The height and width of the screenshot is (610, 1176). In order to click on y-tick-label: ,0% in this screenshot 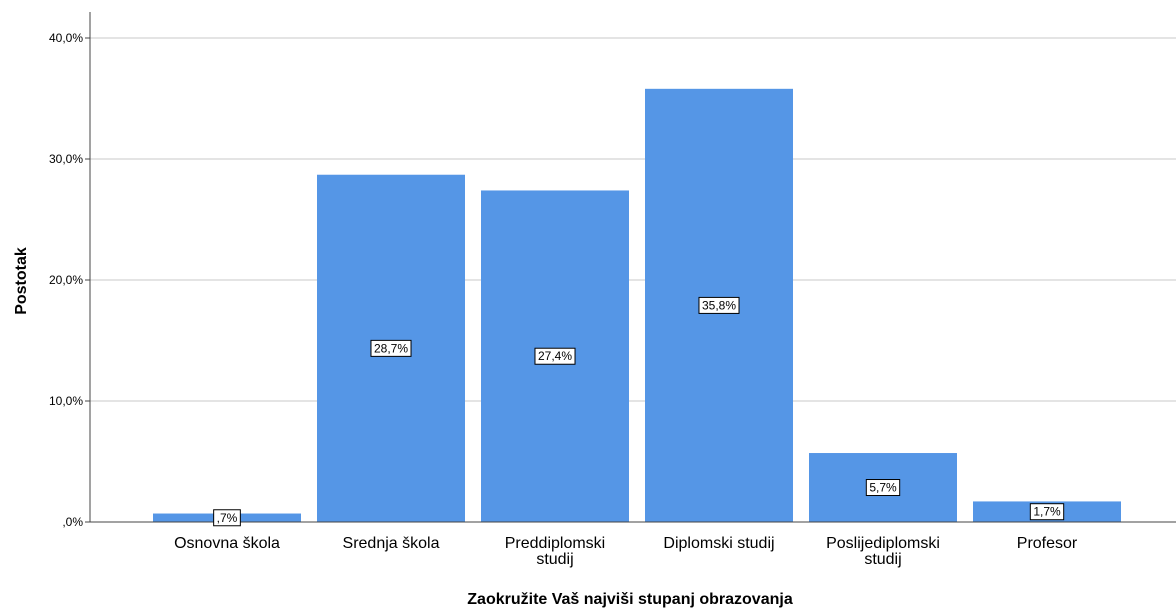, I will do `click(72, 522)`.